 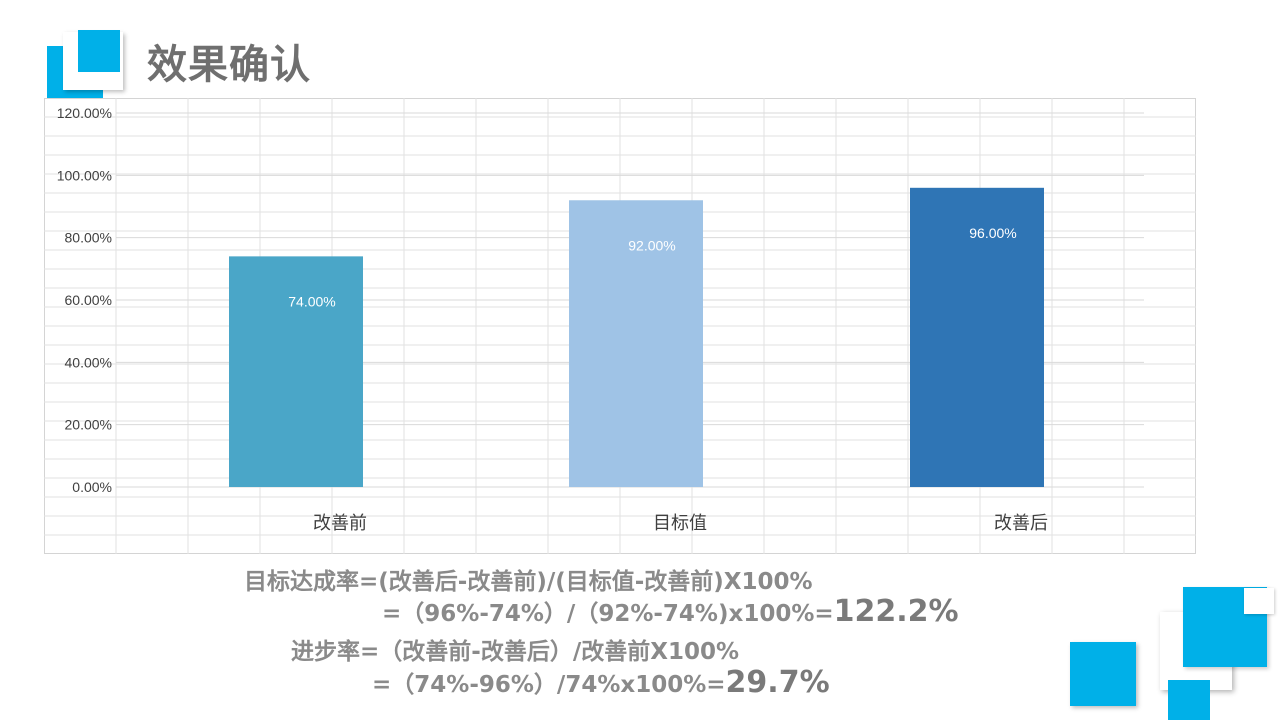 I want to click on formula-line-2: =（96%-74%）/（92%-74%)x100%=122.2%, so click(x=670, y=611).